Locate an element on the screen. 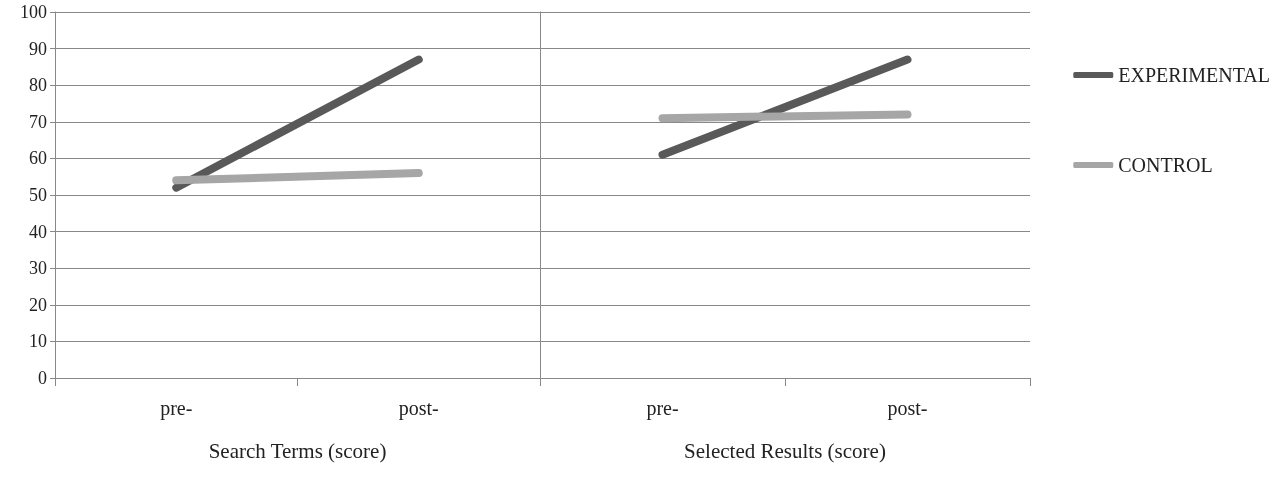 This screenshot has height=495, width=1275. x-axis-title: Selected Results (score) is located at coordinates (785, 450).